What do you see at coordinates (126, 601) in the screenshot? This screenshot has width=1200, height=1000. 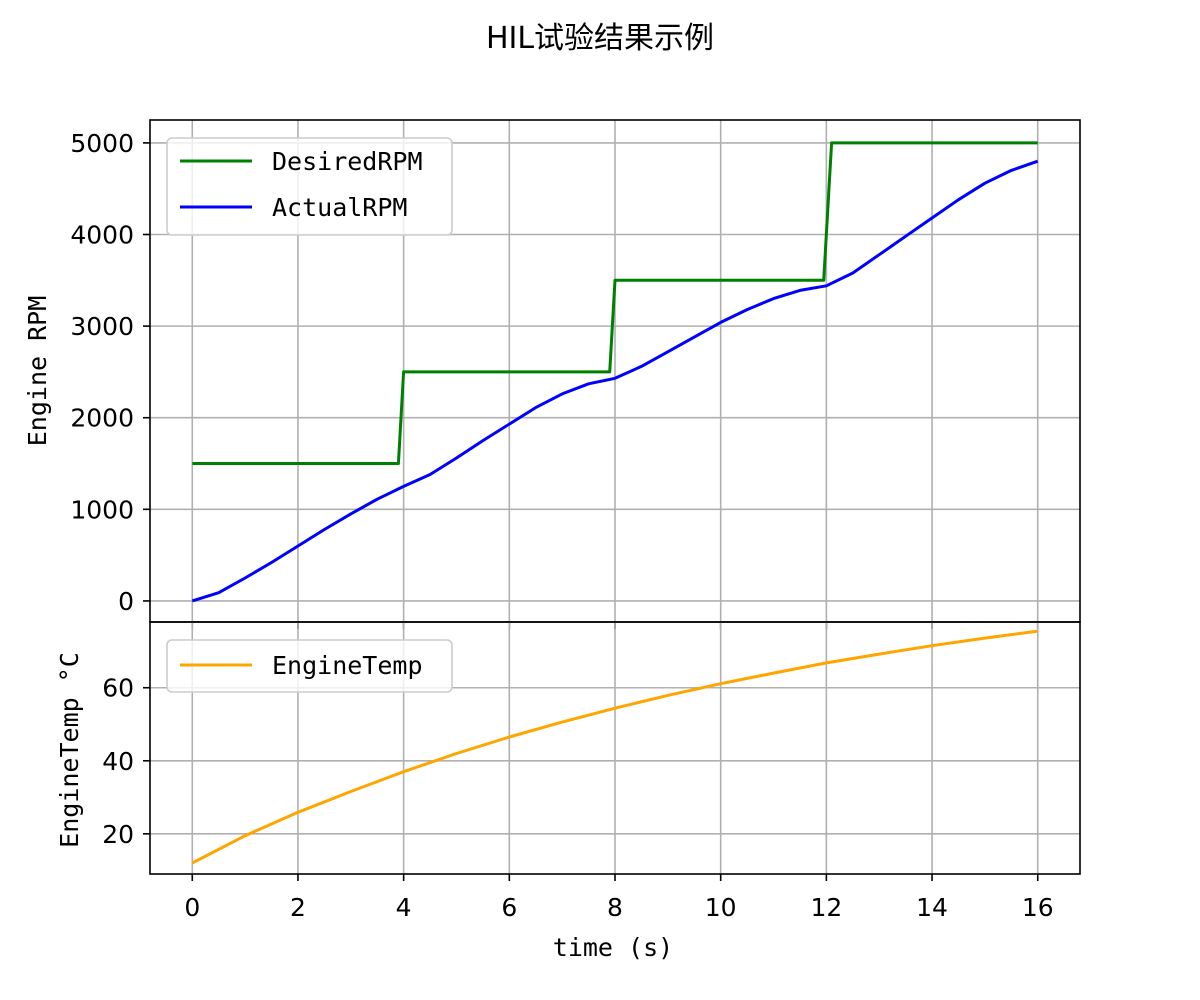 I see `rpm-y-tick-label-0: 0` at bounding box center [126, 601].